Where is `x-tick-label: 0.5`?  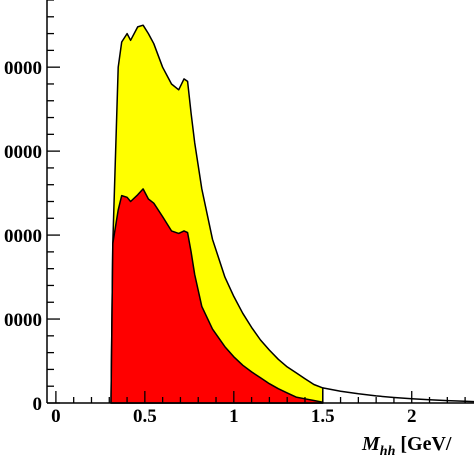
x-tick-label: 0.5 is located at coordinates (145, 416).